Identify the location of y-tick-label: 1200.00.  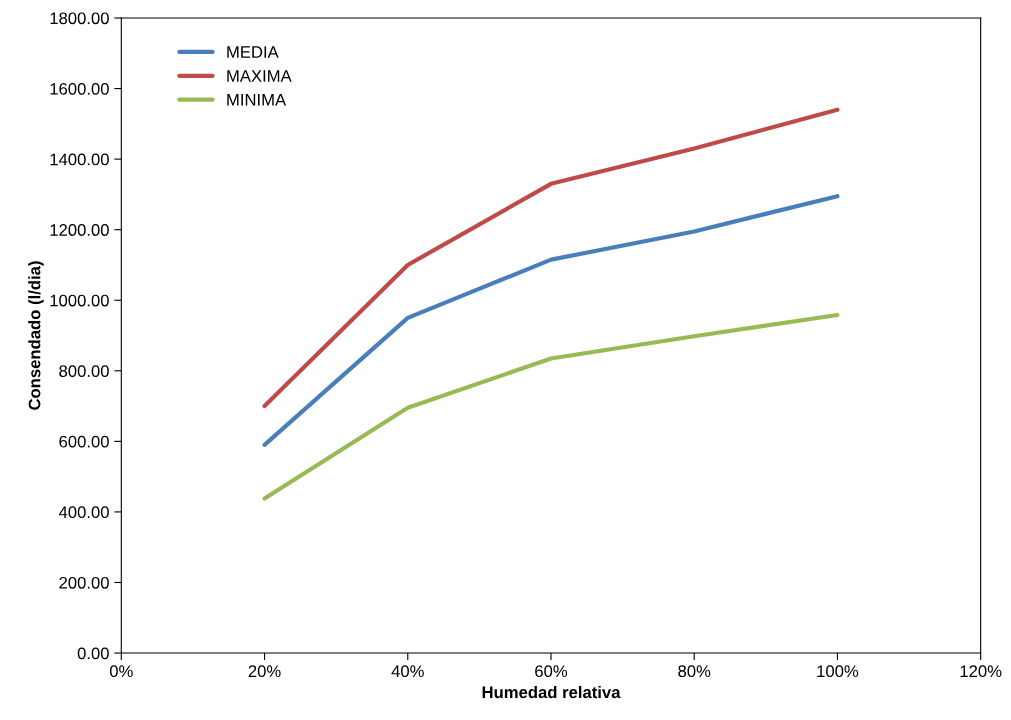
(79, 230).